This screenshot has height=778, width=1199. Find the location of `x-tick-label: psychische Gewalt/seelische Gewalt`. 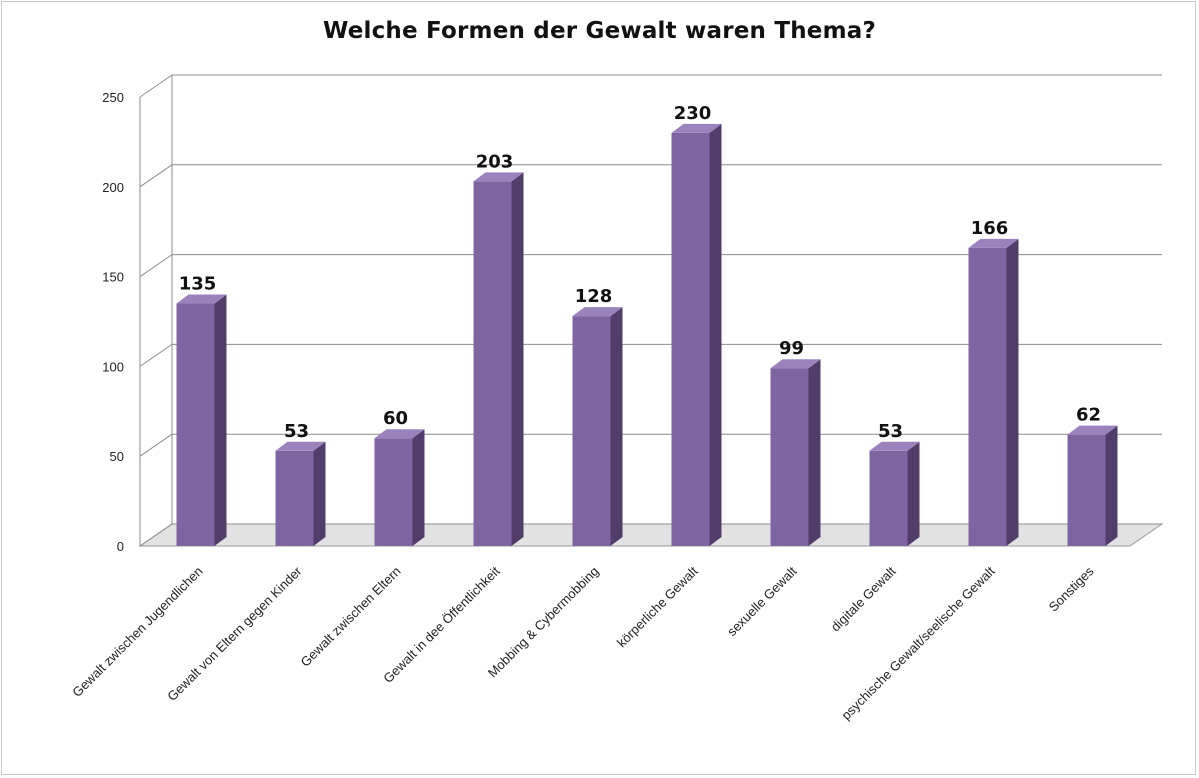

x-tick-label: psychische Gewalt/seelische Gewalt is located at coordinates (918, 643).